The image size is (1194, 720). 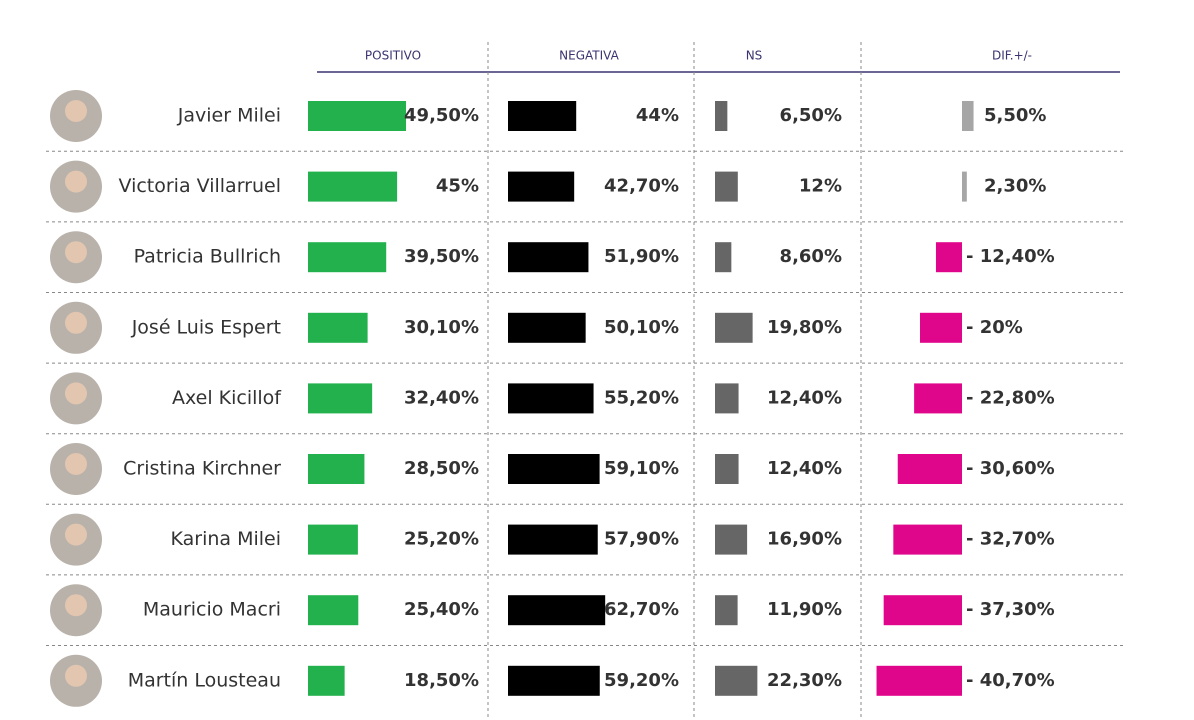 What do you see at coordinates (641, 609) in the screenshot?
I see `value-label: 62,70%` at bounding box center [641, 609].